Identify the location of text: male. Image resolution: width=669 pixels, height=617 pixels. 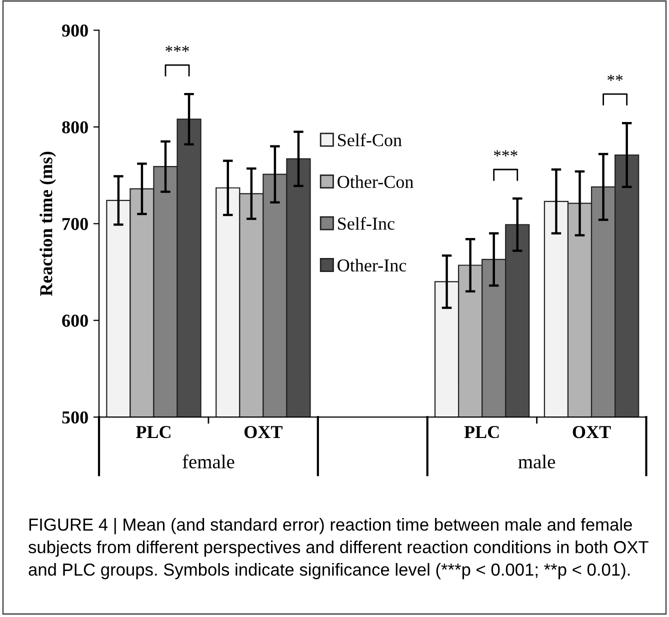
(537, 461).